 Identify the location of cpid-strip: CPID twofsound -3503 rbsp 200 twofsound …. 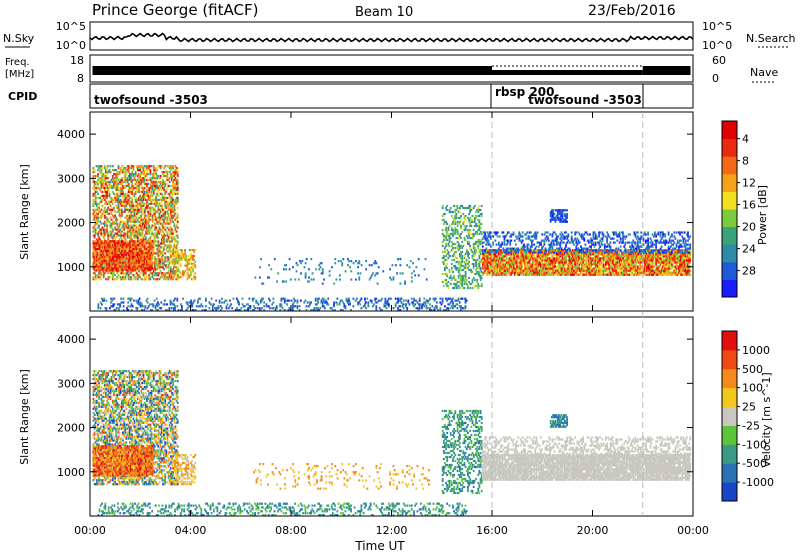
(350, 96).